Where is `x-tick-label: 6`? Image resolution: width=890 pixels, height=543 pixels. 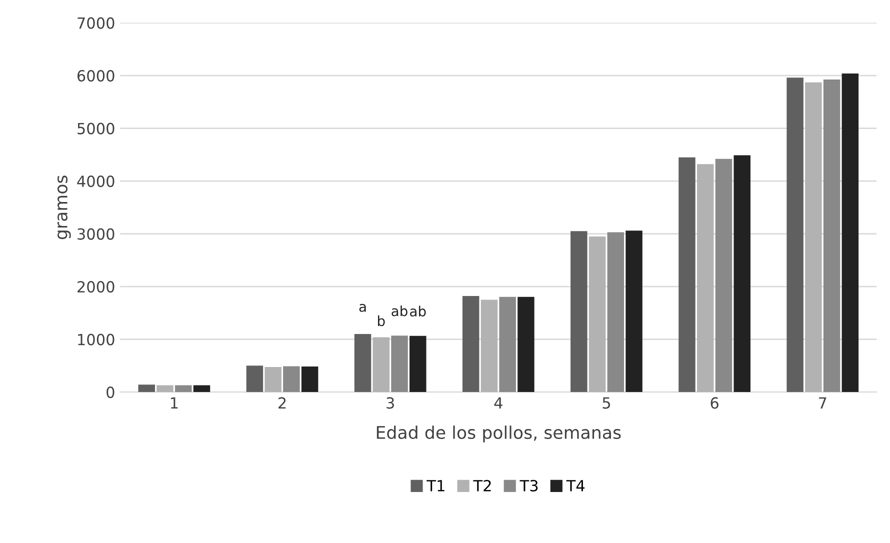 x-tick-label: 6 is located at coordinates (714, 403).